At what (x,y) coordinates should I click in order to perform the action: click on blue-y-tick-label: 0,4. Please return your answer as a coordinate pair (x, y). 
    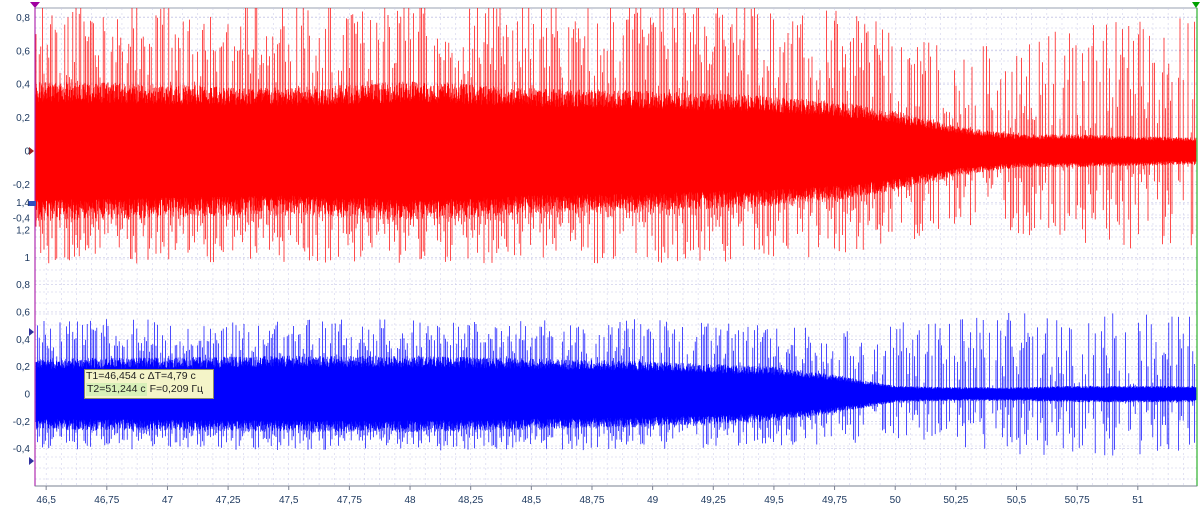
    Looking at the image, I should click on (23, 340).